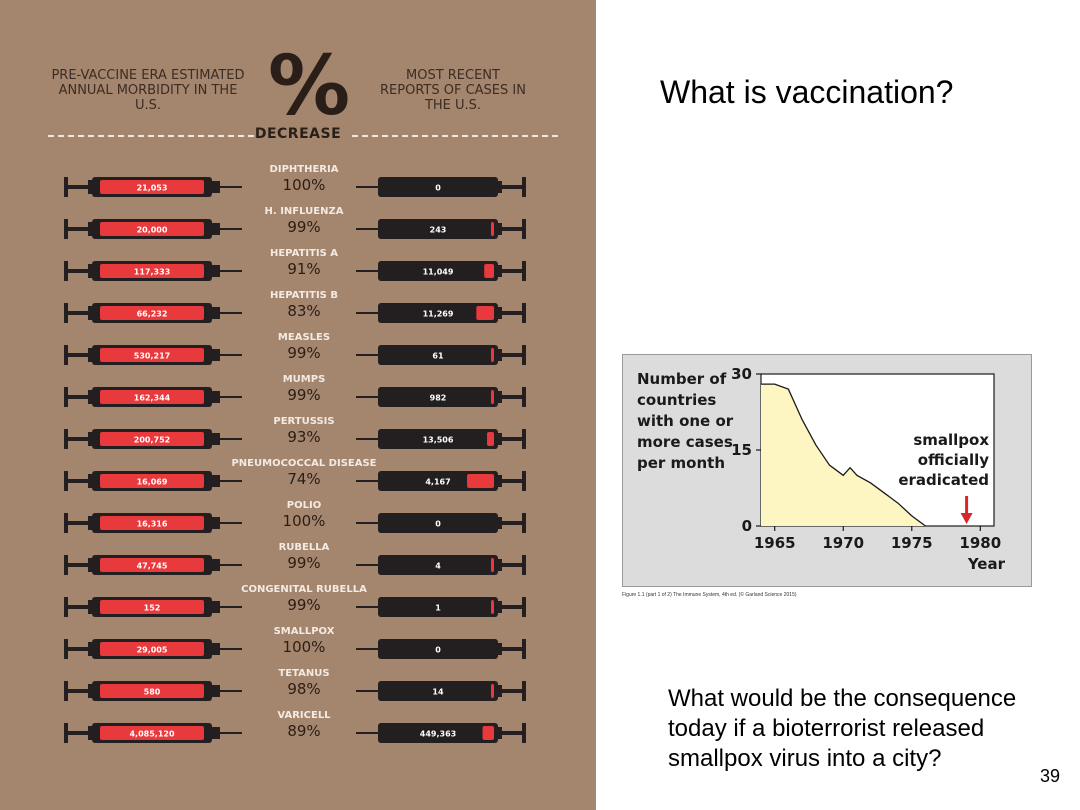 The image size is (1080, 810). Describe the element at coordinates (304, 505) in the screenshot. I see `disease-name: POLIO` at that location.